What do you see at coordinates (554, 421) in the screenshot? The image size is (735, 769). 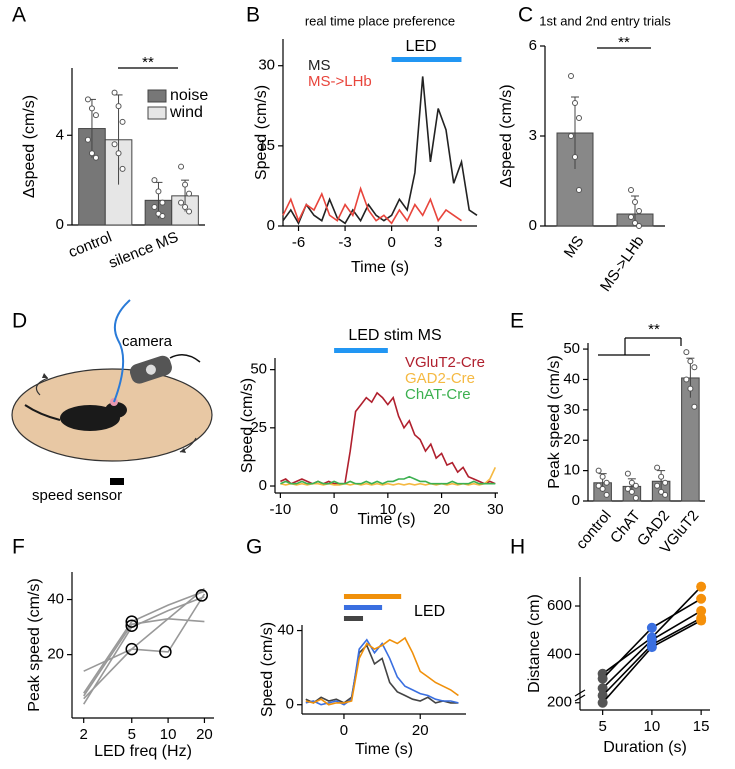 I see `y-axis-label: Peak speed (cm/s)` at bounding box center [554, 421].